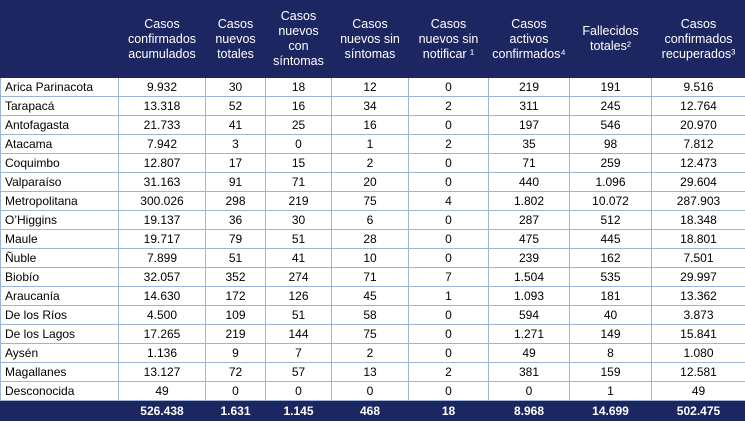 The image size is (745, 429). What do you see at coordinates (162, 315) in the screenshot?
I see `value-cell: 4.500` at bounding box center [162, 315].